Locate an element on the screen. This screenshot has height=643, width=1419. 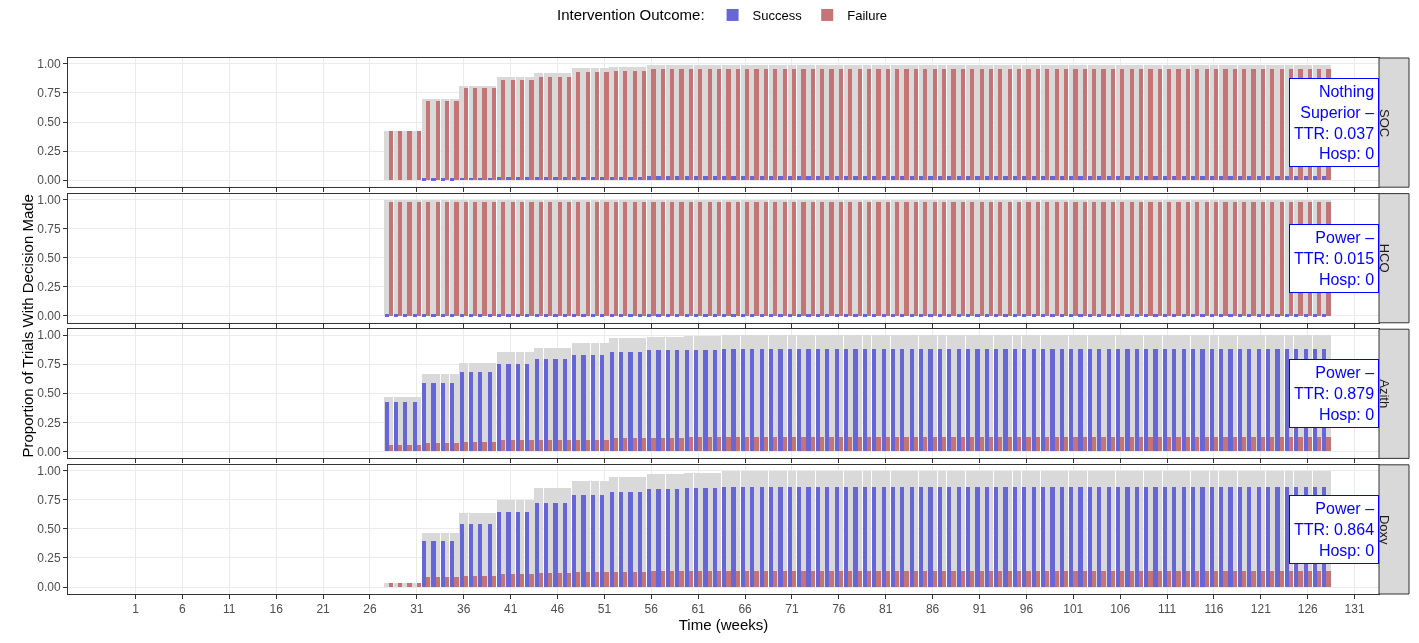
y-tick-label: 0.50 is located at coordinates (49, 122).